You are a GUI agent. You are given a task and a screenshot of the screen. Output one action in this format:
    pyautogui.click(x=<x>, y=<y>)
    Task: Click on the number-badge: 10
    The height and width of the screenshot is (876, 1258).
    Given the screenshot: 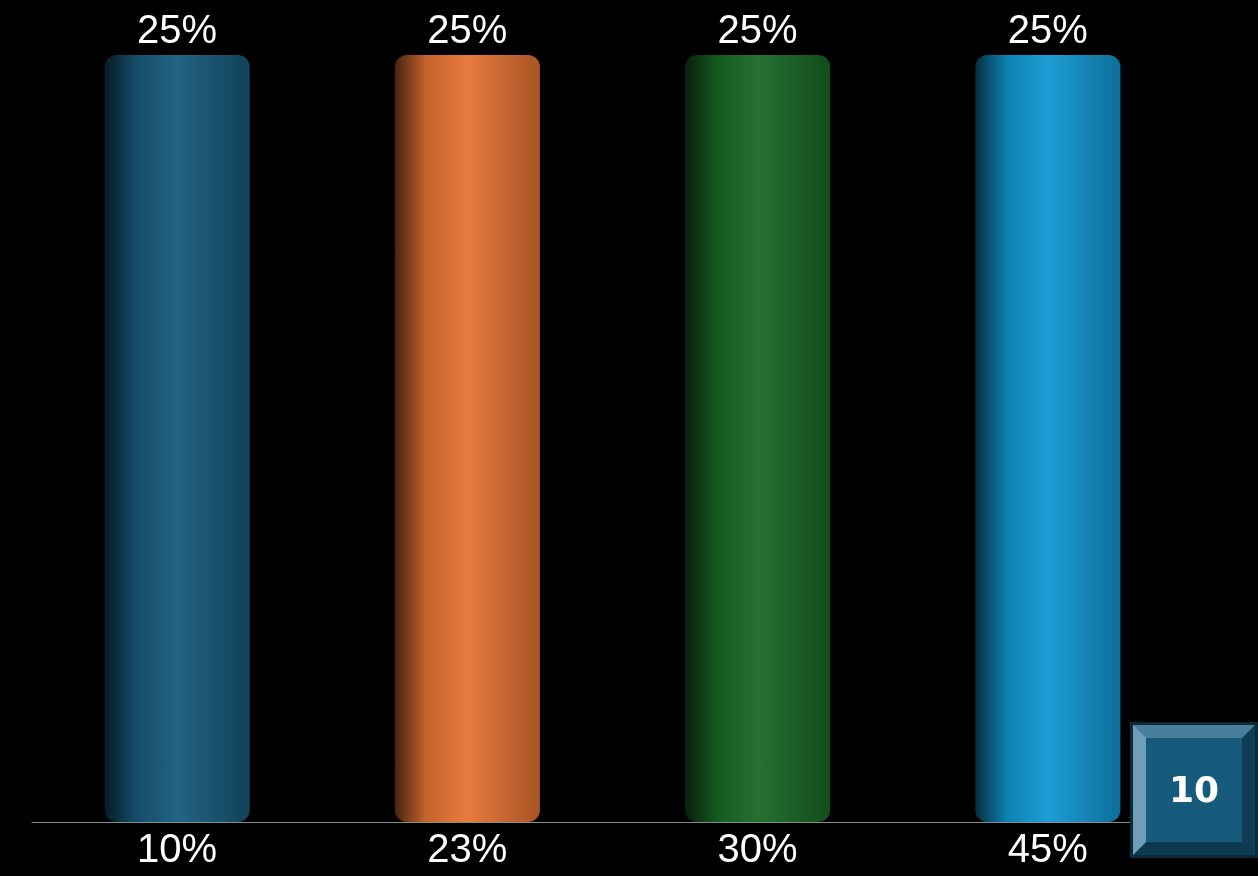 What is the action you would take?
    pyautogui.click(x=1194, y=790)
    